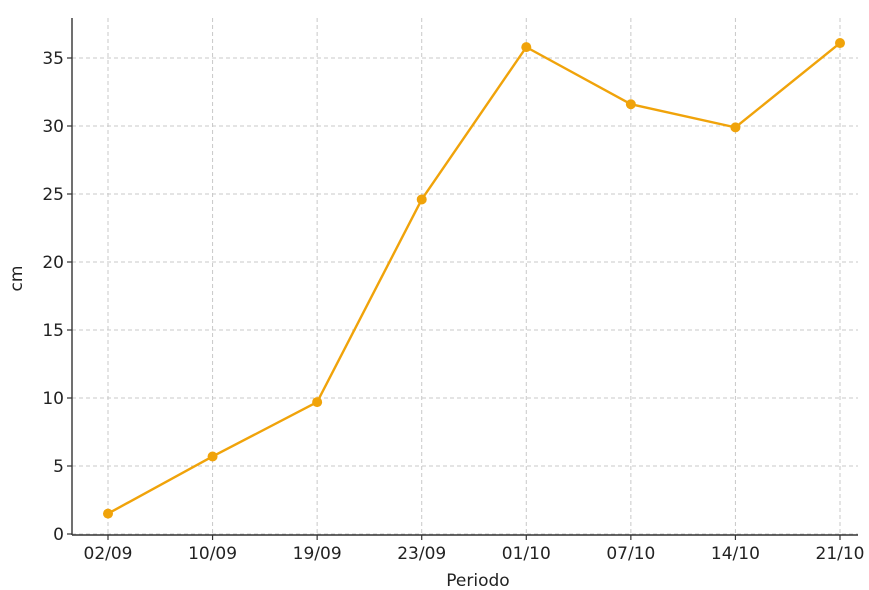 The height and width of the screenshot is (590, 869). What do you see at coordinates (474, 549) in the screenshot?
I see `x-axis-ticks: 02/09 10/09 19/09 23/09 01/10 07/10 14/10 21/10` at bounding box center [474, 549].